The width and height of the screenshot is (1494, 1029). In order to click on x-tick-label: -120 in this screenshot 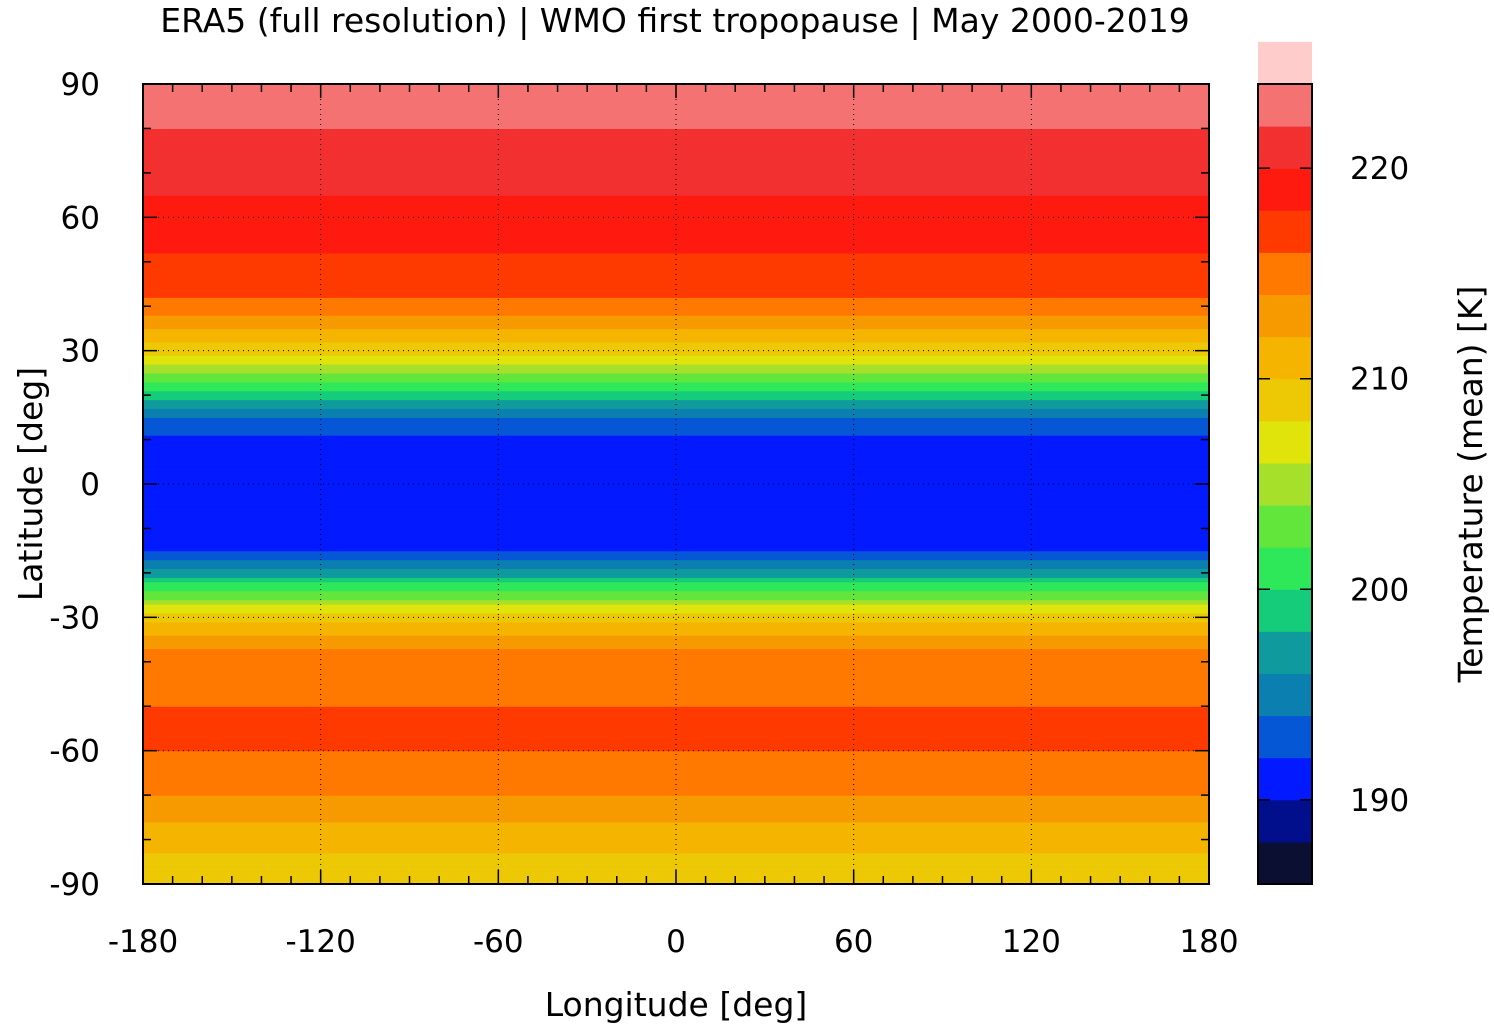, I will do `click(320, 942)`.